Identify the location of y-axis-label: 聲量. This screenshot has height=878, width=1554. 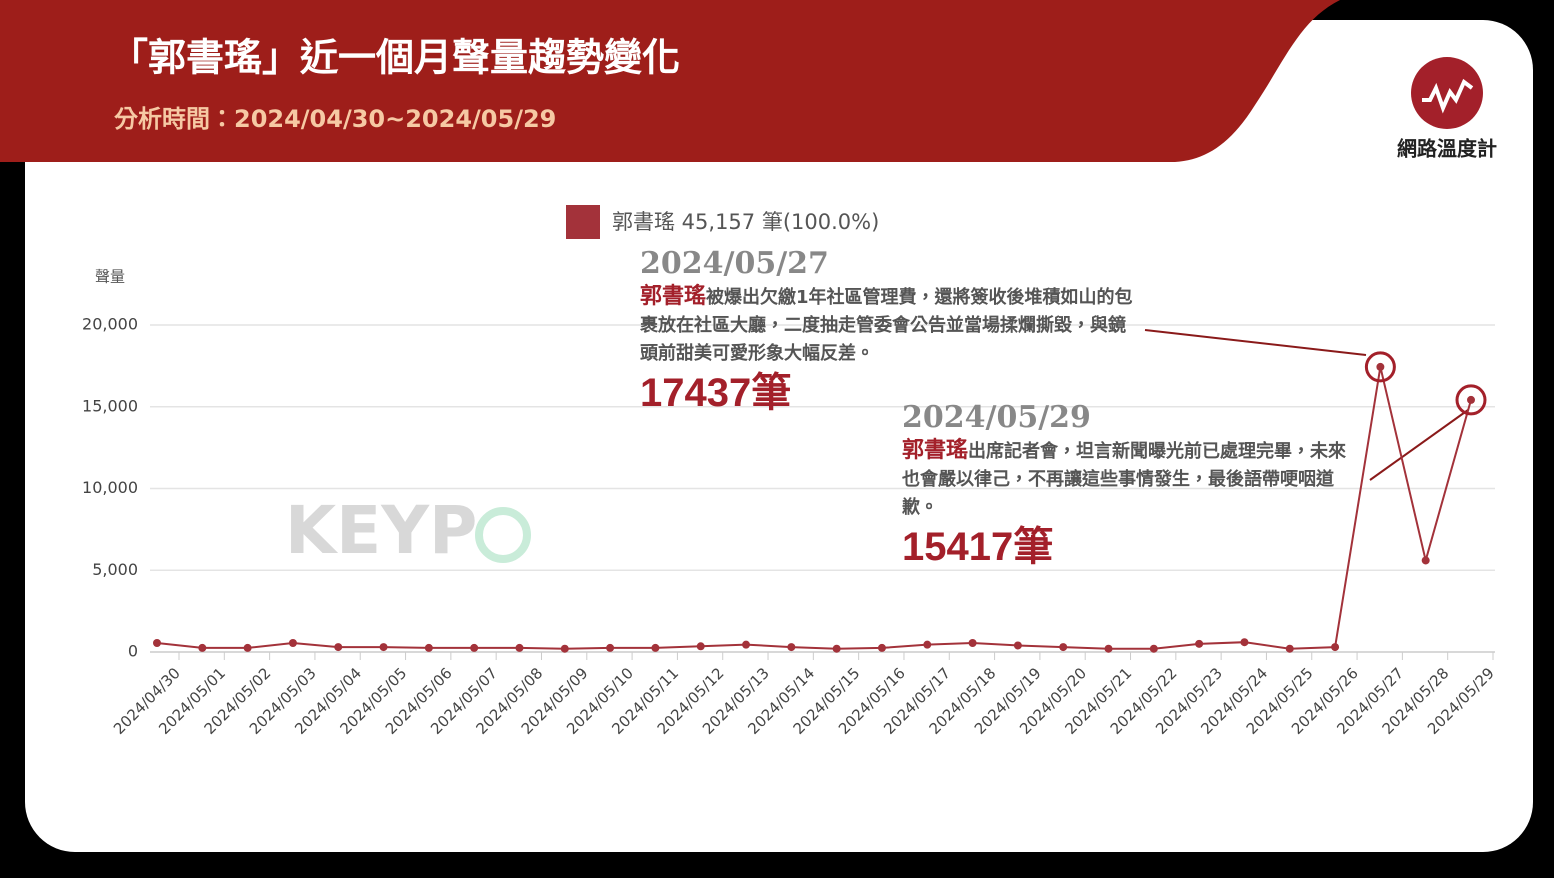
(110, 277).